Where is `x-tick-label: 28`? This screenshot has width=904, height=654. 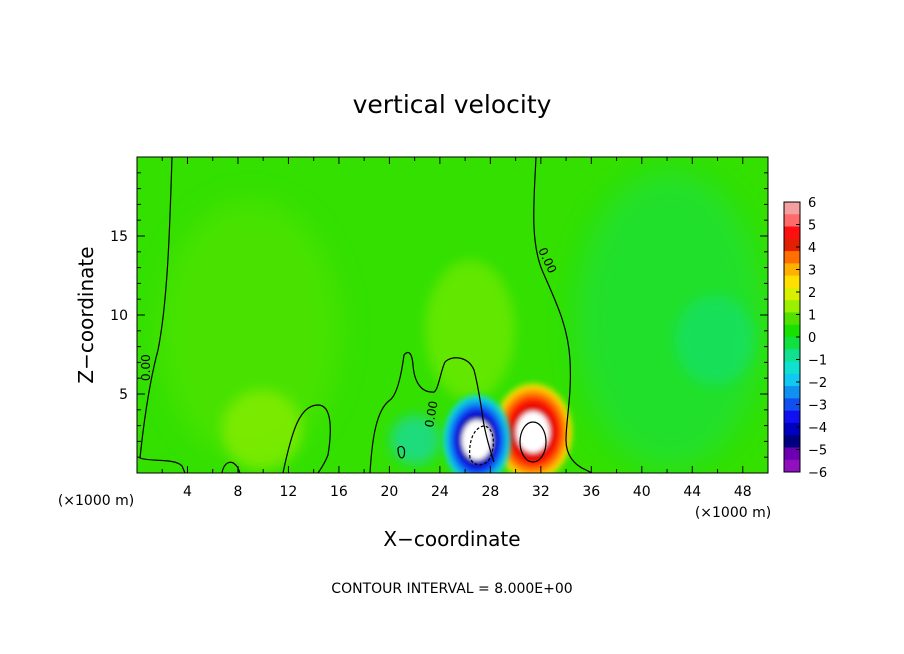 x-tick-label: 28 is located at coordinates (490, 492).